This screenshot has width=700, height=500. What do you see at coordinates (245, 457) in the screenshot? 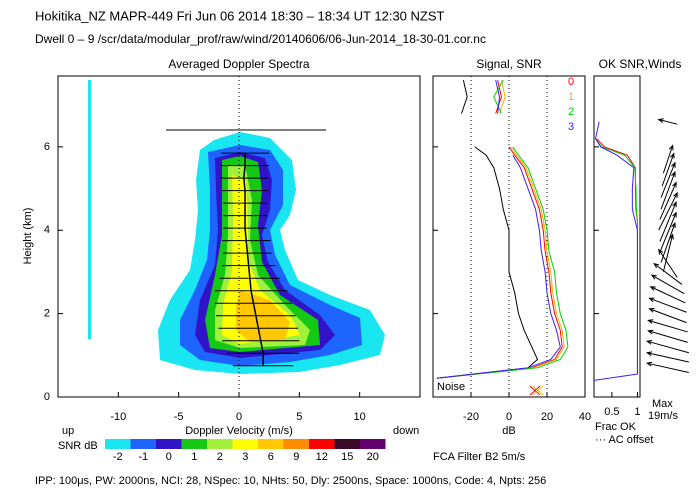
I see `colorbar-tick-label: 3` at bounding box center [245, 457].